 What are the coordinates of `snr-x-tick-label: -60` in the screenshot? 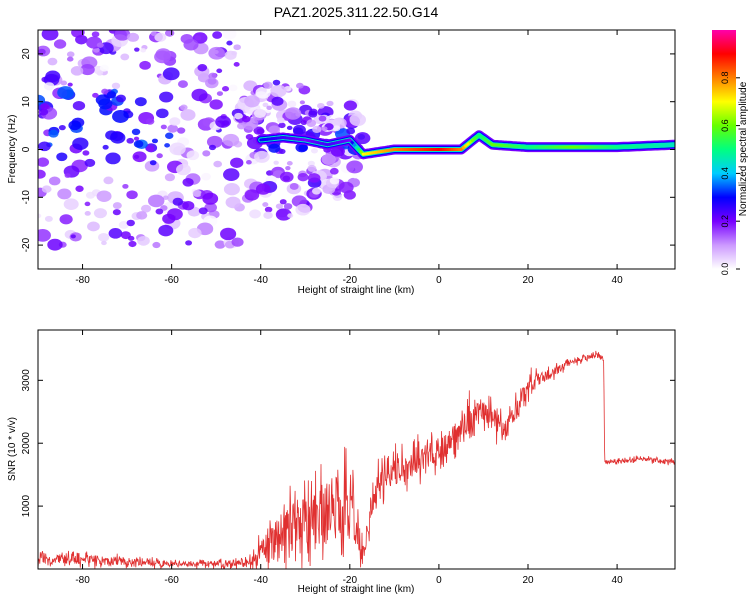 It's located at (171, 580).